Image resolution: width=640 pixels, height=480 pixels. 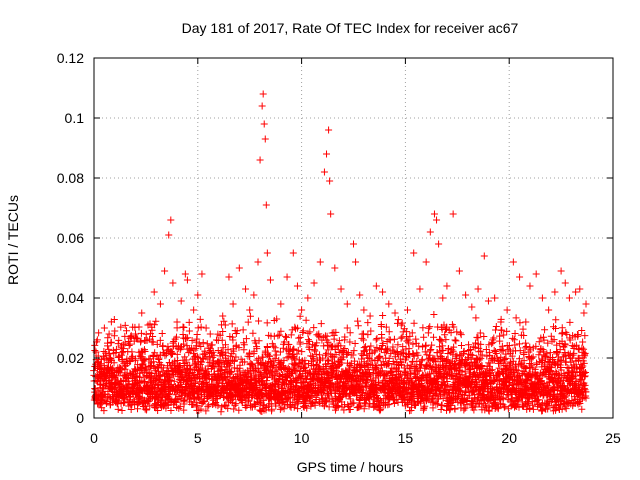 What do you see at coordinates (350, 467) in the screenshot?
I see `x-axis-title: GPS time / hours` at bounding box center [350, 467].